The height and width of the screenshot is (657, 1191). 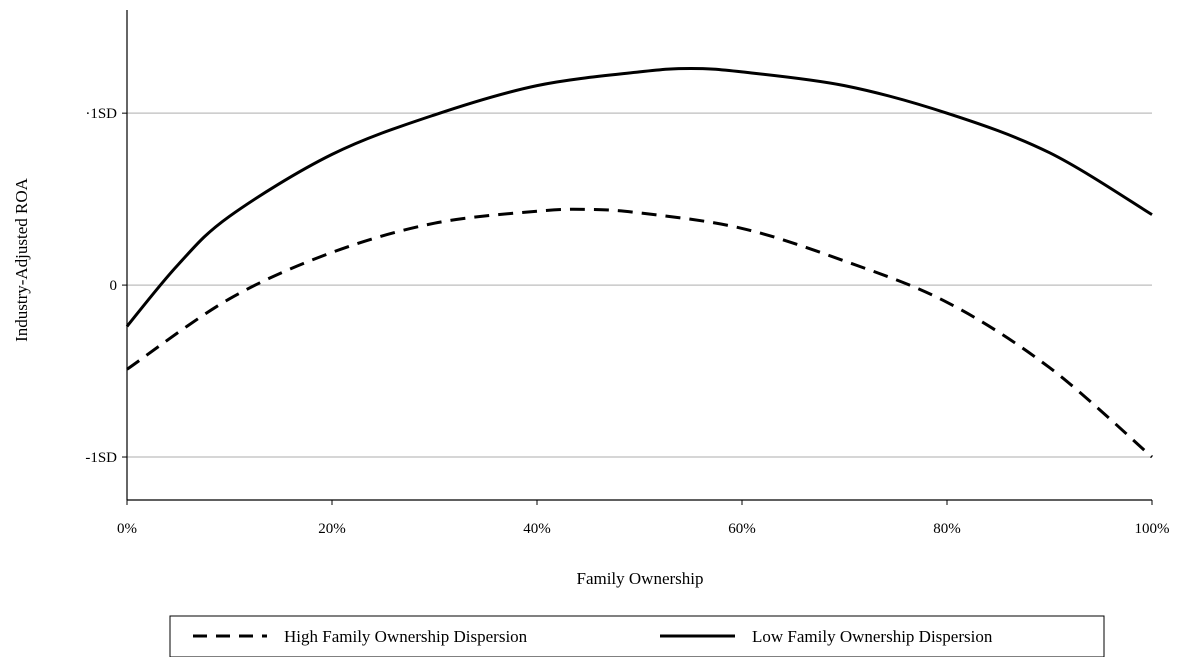 What do you see at coordinates (101, 458) in the screenshot?
I see `y-tick-label-2: -1SD` at bounding box center [101, 458].